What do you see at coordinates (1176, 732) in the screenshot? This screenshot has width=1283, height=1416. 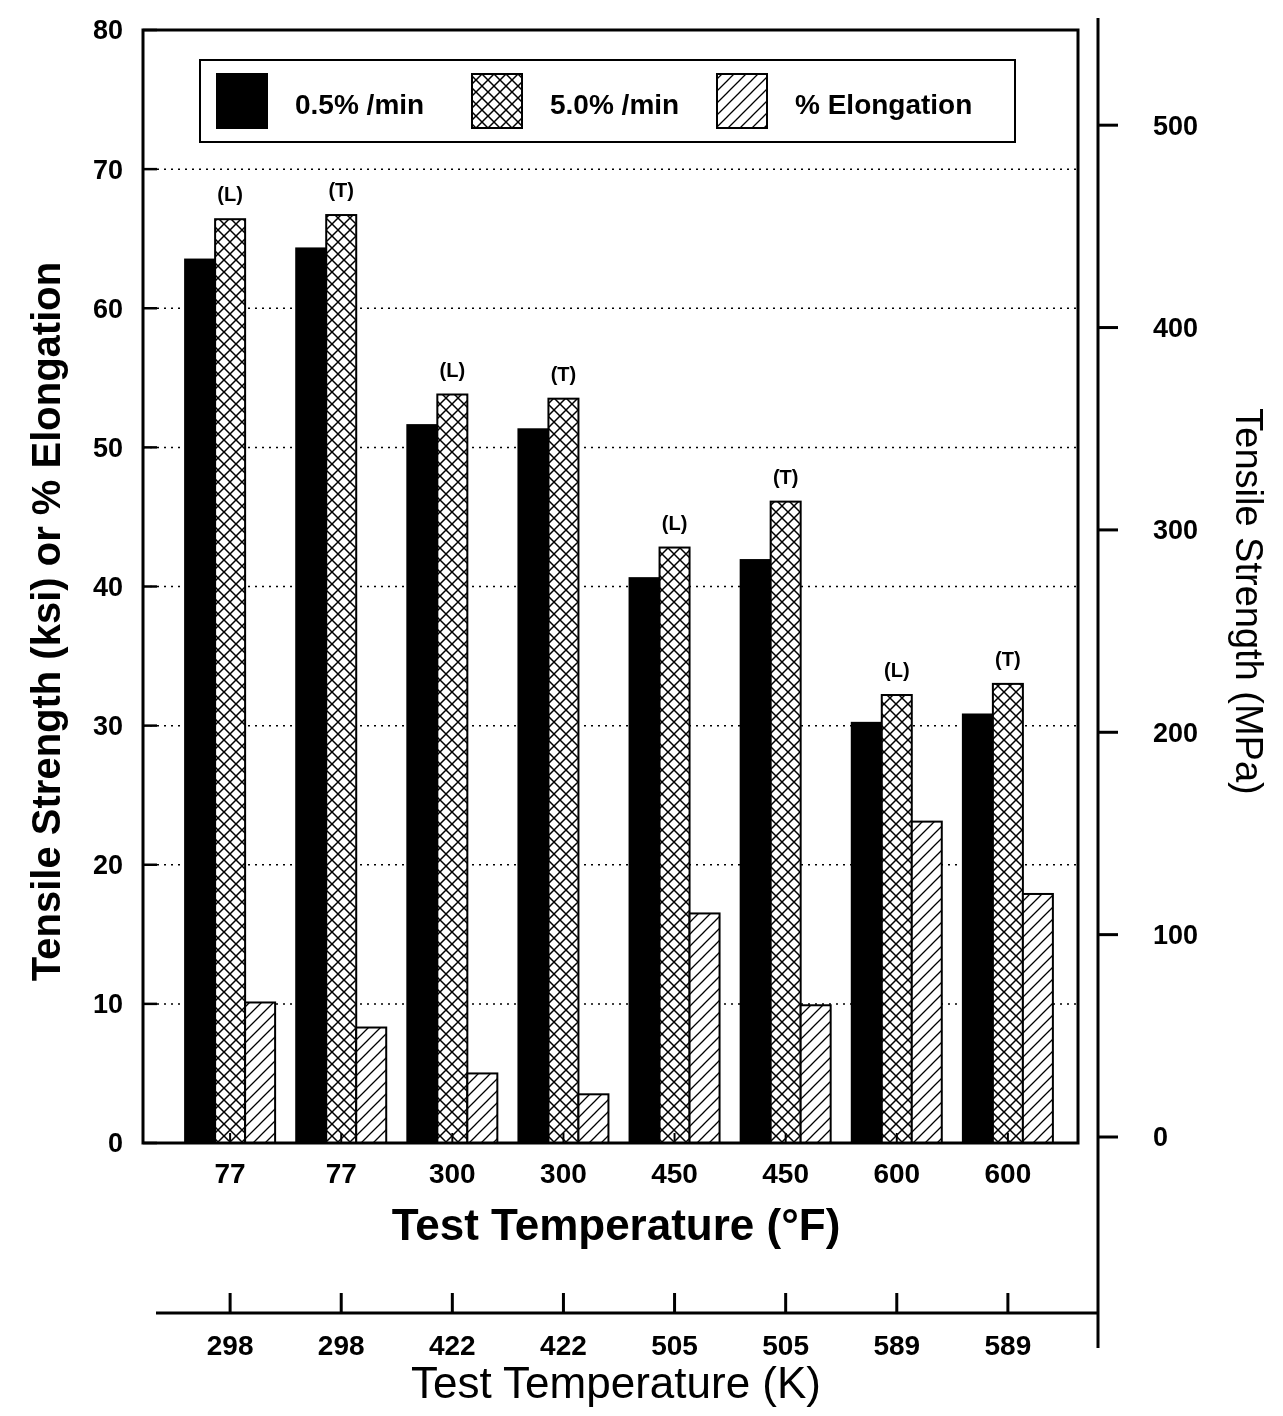 I see `y2-tick-label: 200` at bounding box center [1176, 732].